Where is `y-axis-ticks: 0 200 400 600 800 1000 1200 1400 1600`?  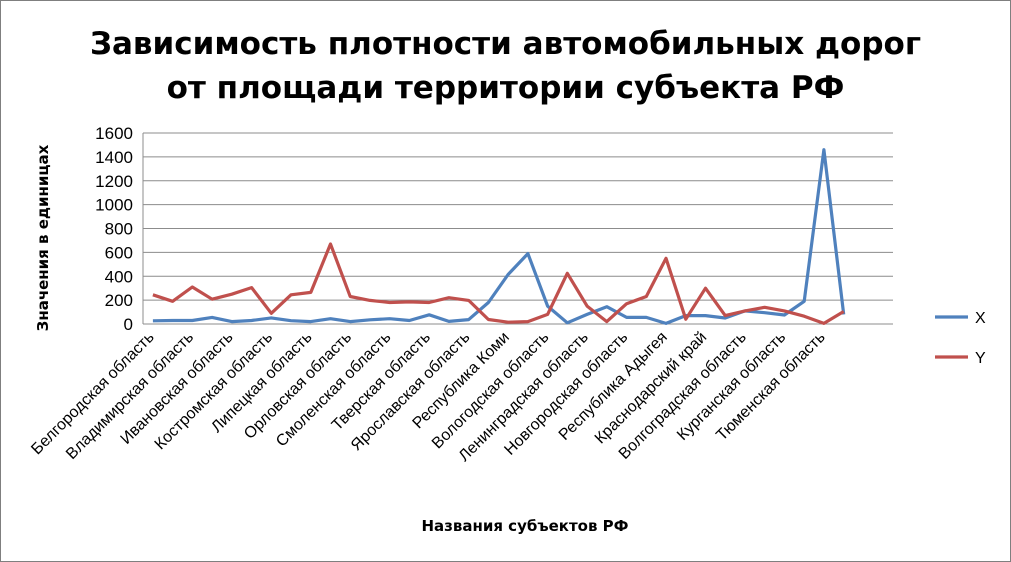
y-axis-ticks: 0 200 400 600 800 1000 1200 1400 1600 is located at coordinates (114, 229).